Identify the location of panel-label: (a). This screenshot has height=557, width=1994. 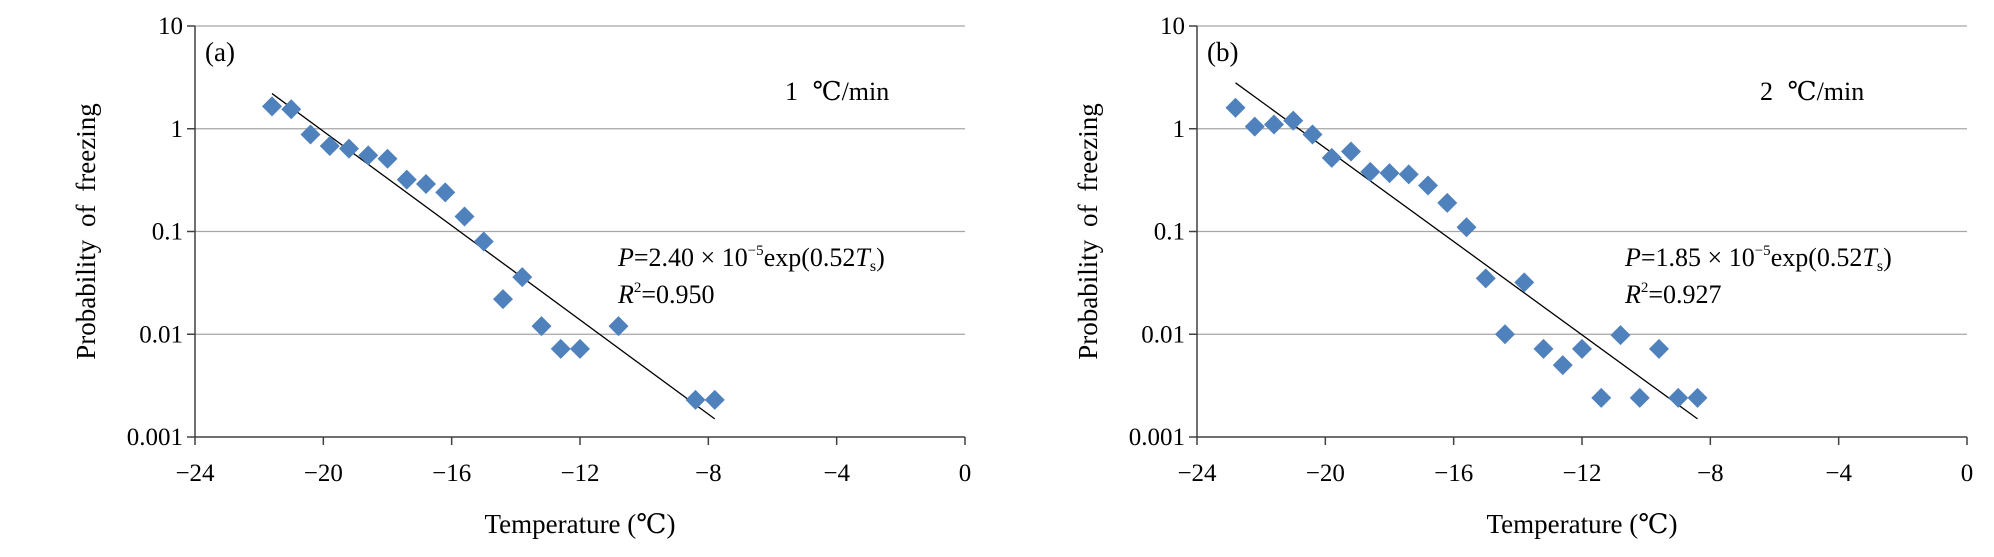
(220, 52).